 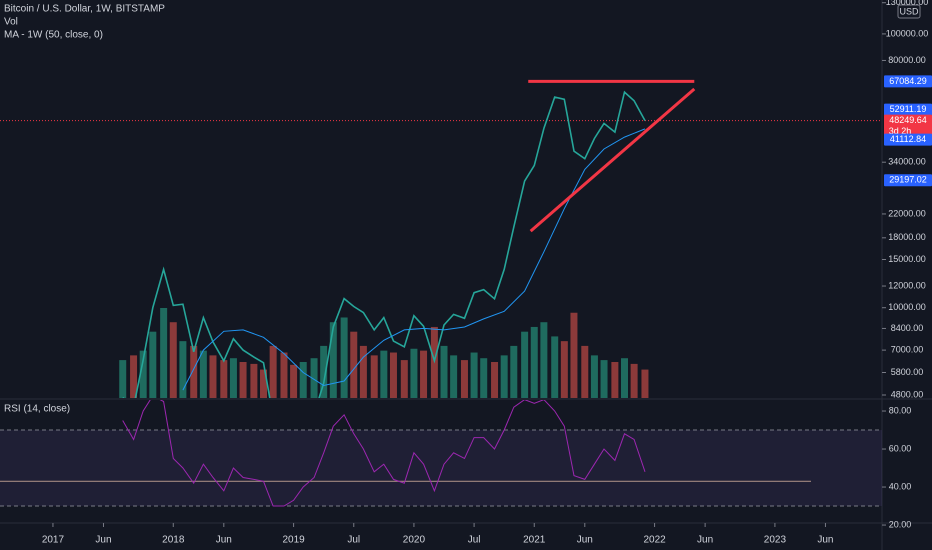 I want to click on rsi-band, so click(x=441, y=468).